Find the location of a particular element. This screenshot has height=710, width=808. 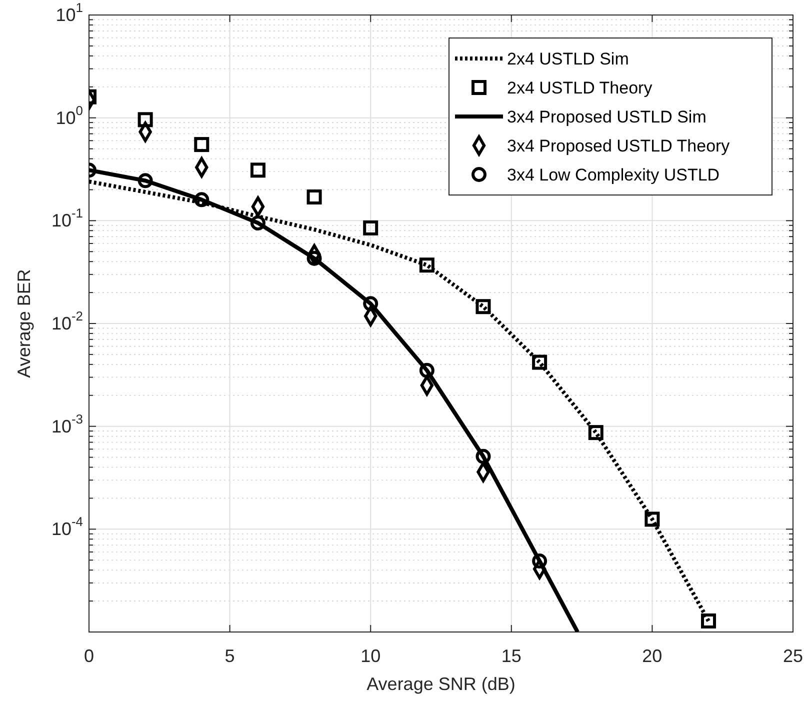

x-tick-label: 25 is located at coordinates (793, 656).